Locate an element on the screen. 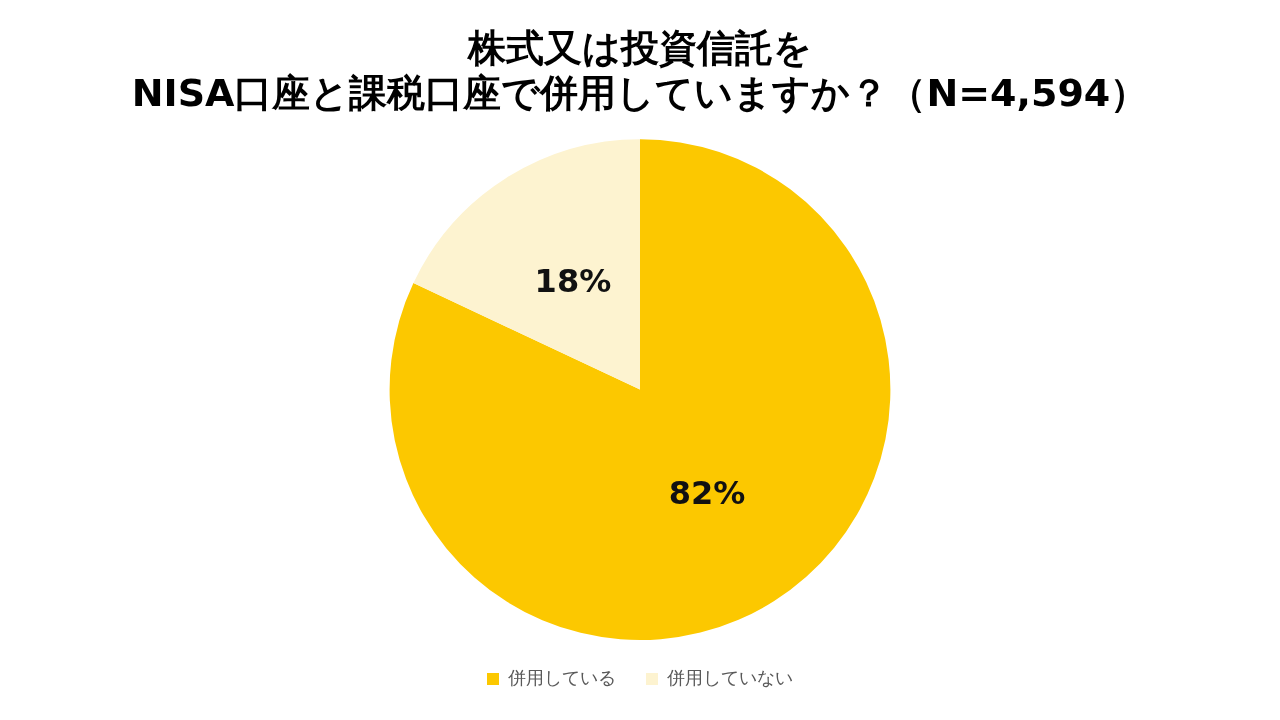 The width and height of the screenshot is (1280, 720). chart-title: 株式又は投資信託を NISA口座と課税口座で併用していますか？（N=4,594） is located at coordinates (640, 70).